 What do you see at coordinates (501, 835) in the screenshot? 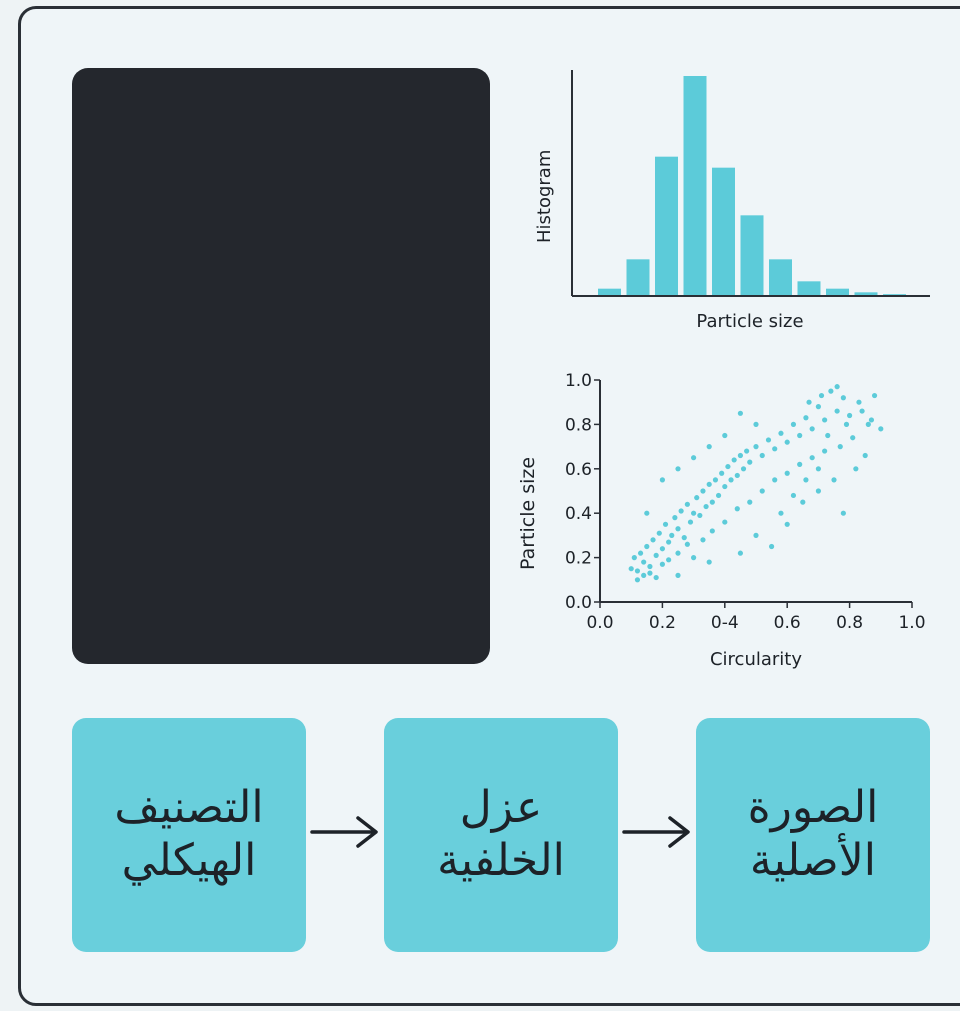
I see `step-box-background-isolation: عزل الخلفية` at bounding box center [501, 835].